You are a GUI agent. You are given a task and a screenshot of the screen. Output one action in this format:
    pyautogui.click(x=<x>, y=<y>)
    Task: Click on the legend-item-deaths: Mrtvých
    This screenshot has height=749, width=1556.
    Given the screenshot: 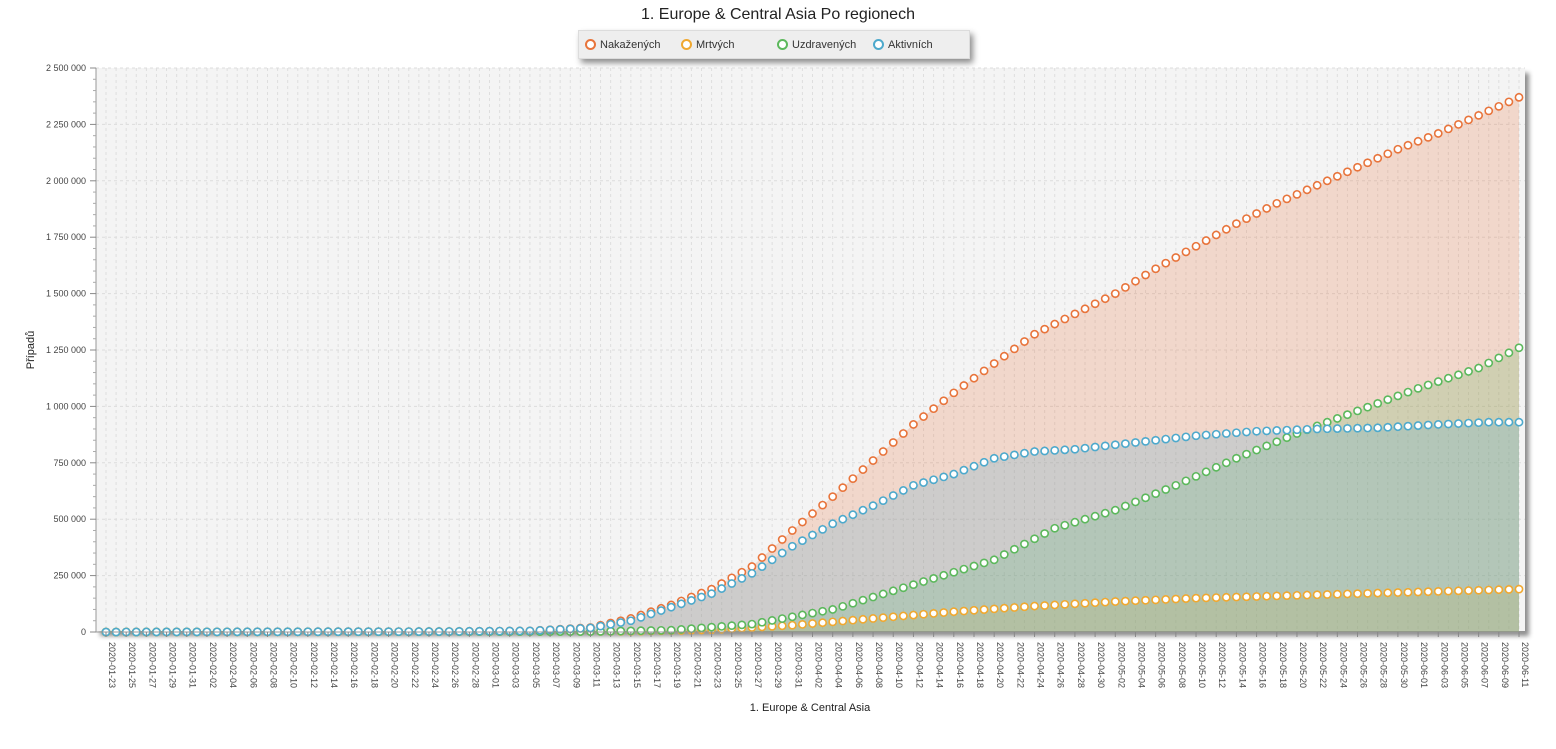 What is the action you would take?
    pyautogui.click(x=708, y=44)
    